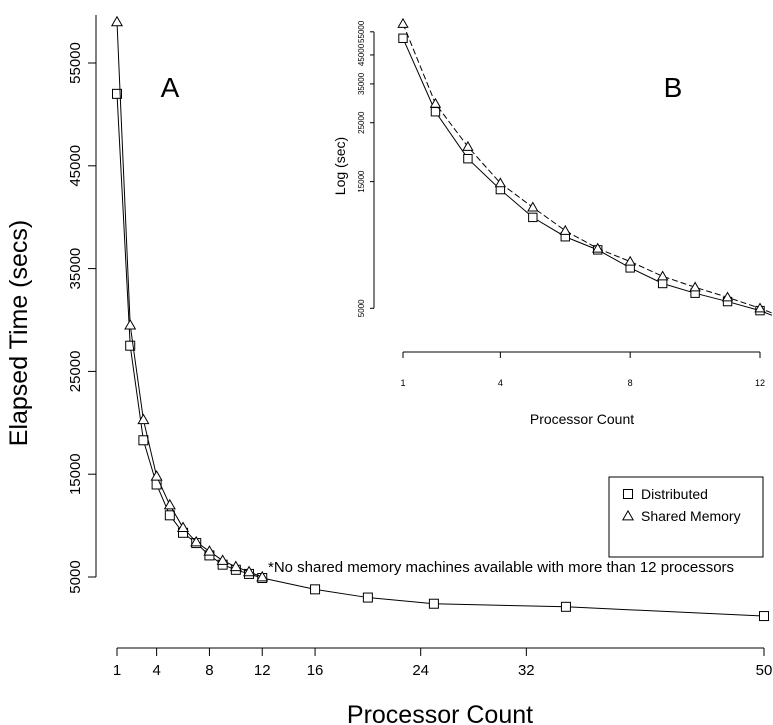  What do you see at coordinates (75, 63) in the screenshot?
I see `y-tick-label-a: 55000` at bounding box center [75, 63].